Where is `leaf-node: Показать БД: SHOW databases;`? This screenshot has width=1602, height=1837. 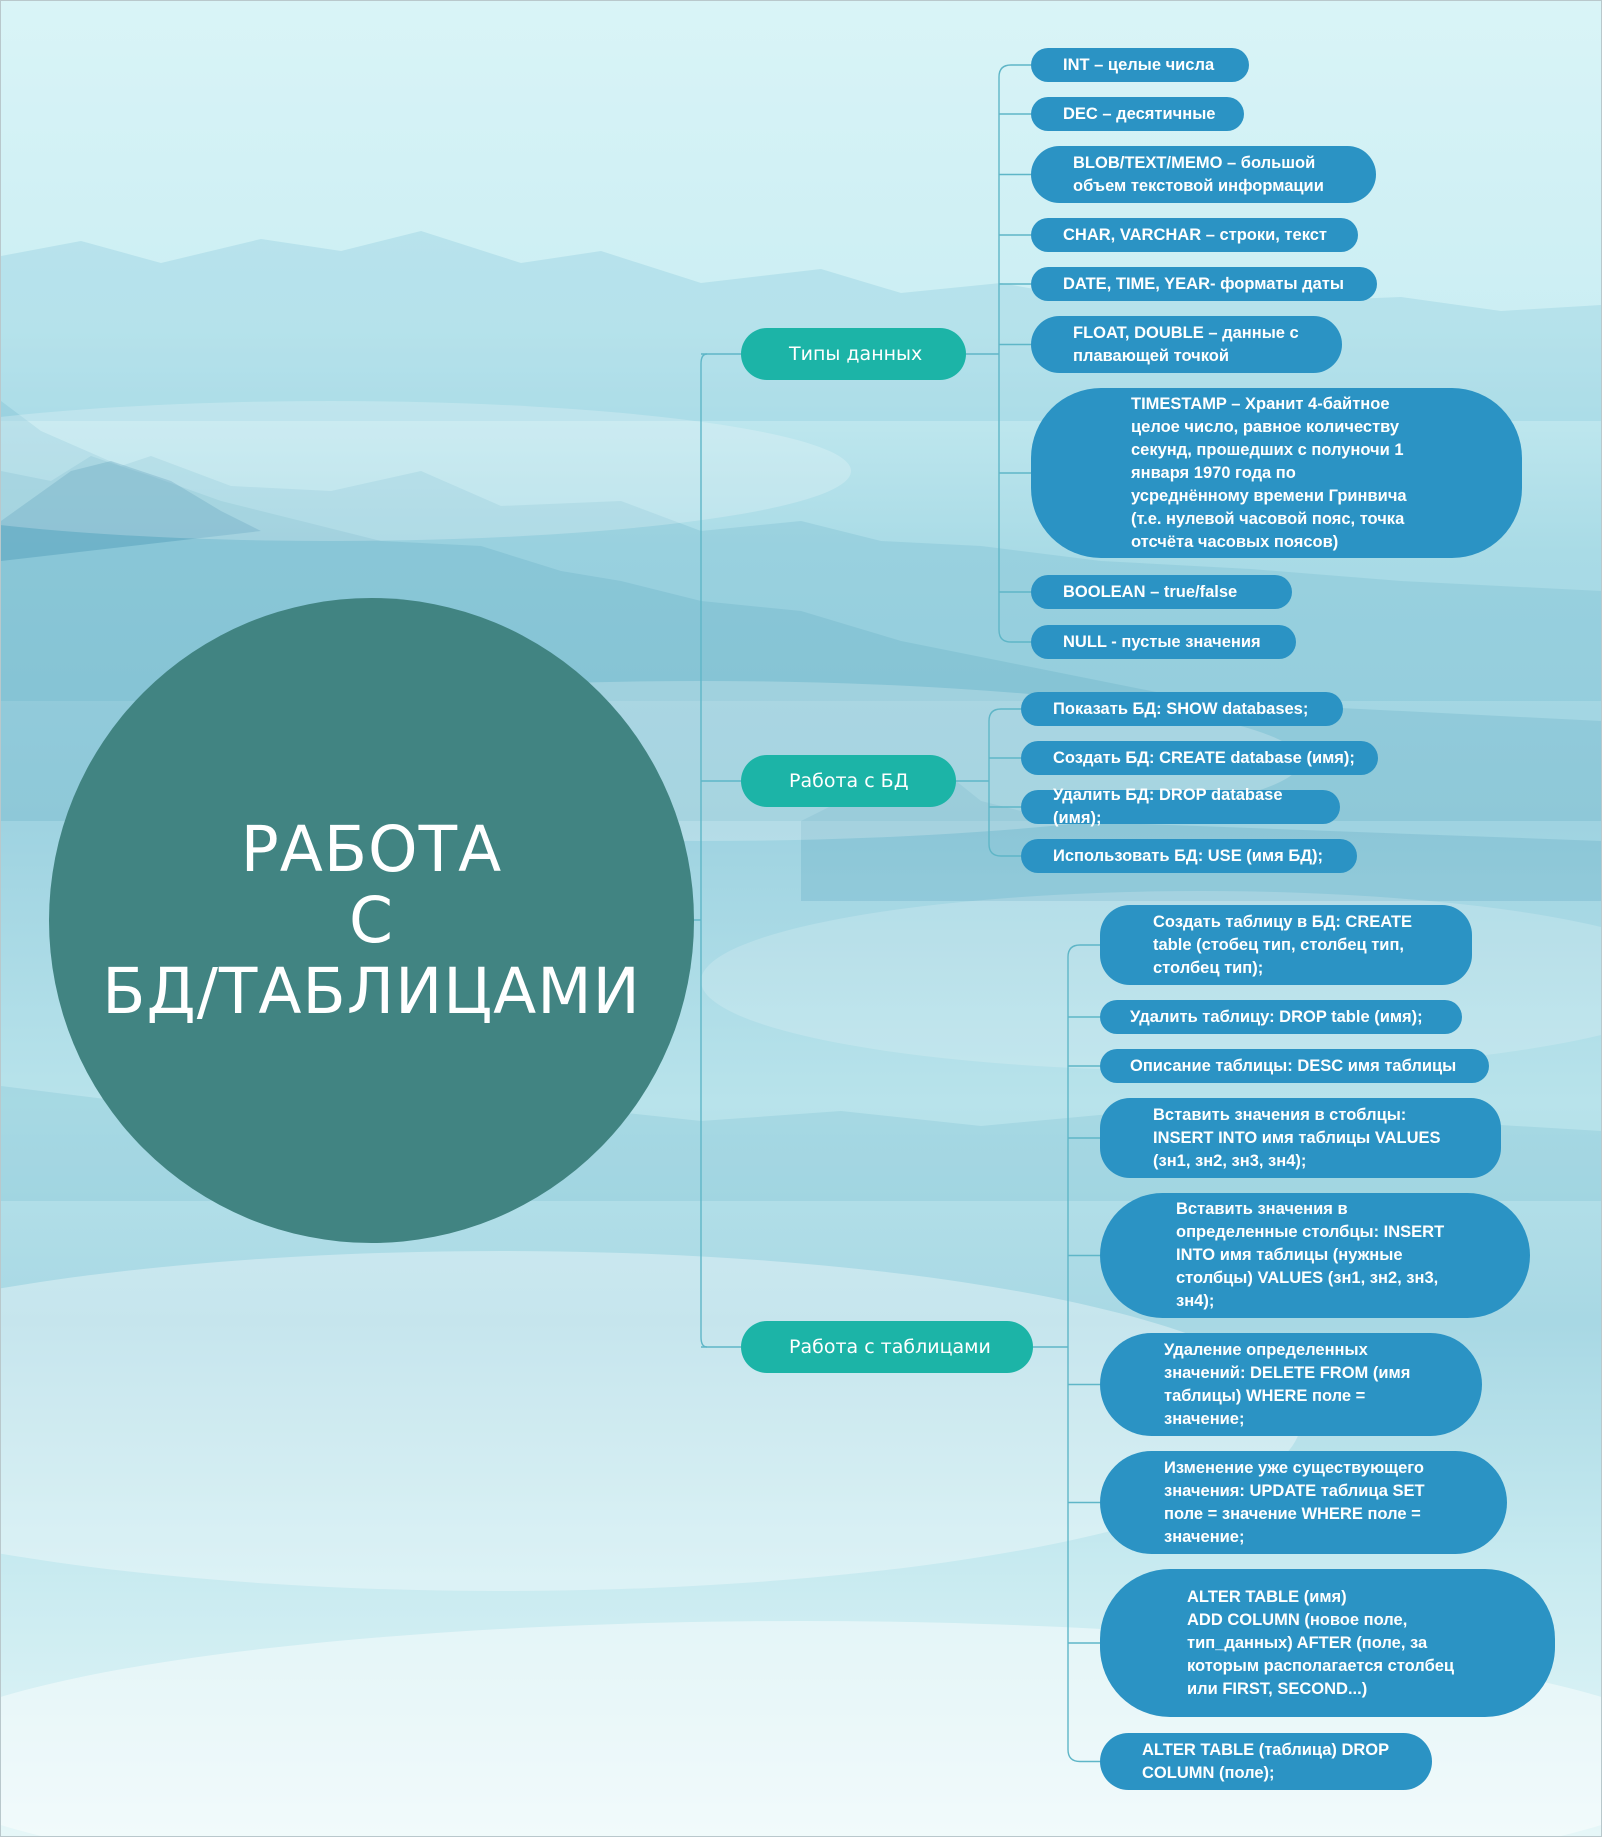 leaf-node: Показать БД: SHOW databases; is located at coordinates (1182, 709).